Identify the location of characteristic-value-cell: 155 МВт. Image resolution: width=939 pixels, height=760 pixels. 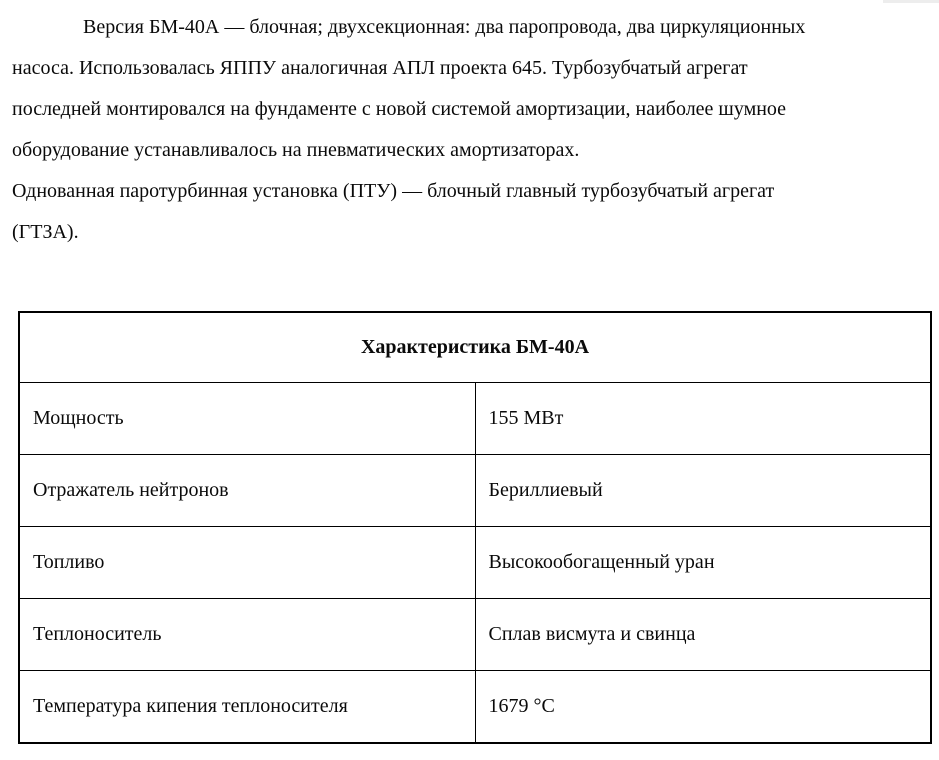
(703, 418).